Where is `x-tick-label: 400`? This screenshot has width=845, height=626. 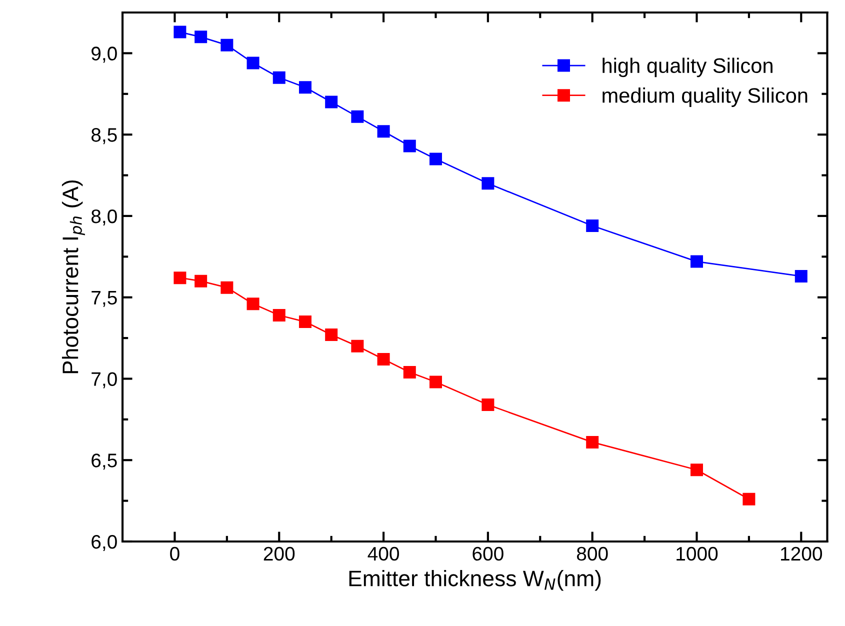 x-tick-label: 400 is located at coordinates (383, 553).